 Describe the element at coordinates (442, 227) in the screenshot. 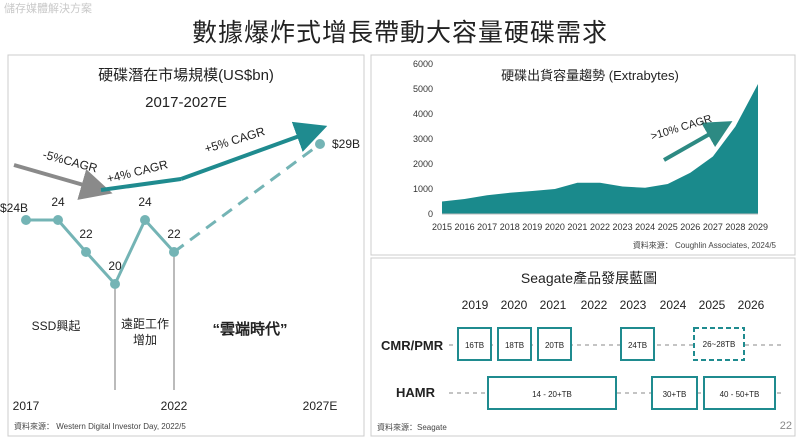

I see `area-x-tick: 2015` at that location.